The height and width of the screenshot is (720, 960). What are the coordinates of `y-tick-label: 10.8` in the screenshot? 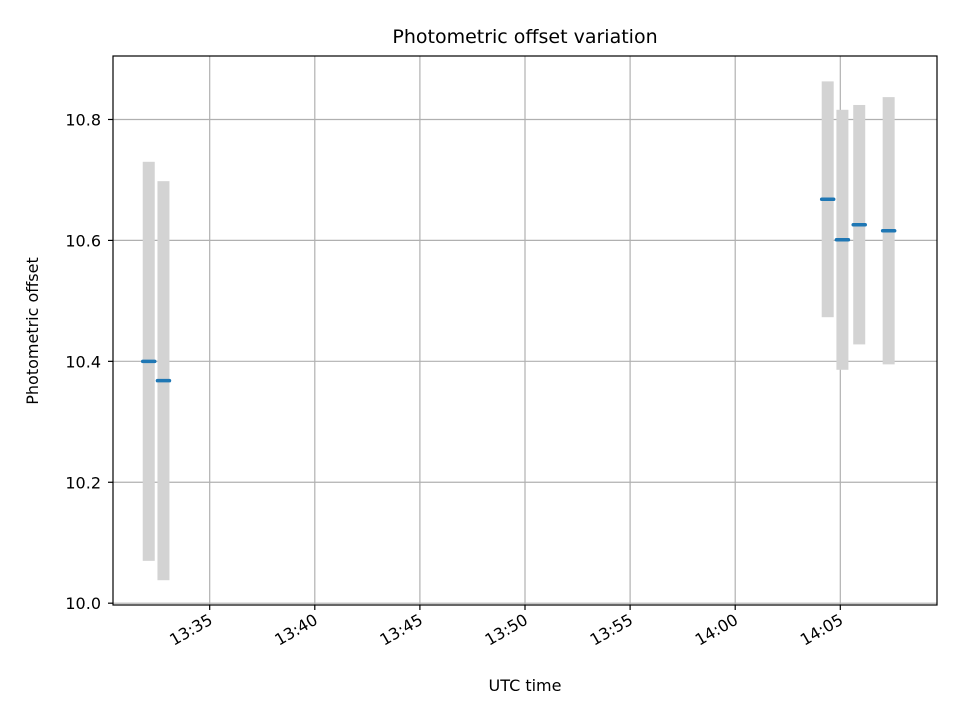 It's located at (83, 119).